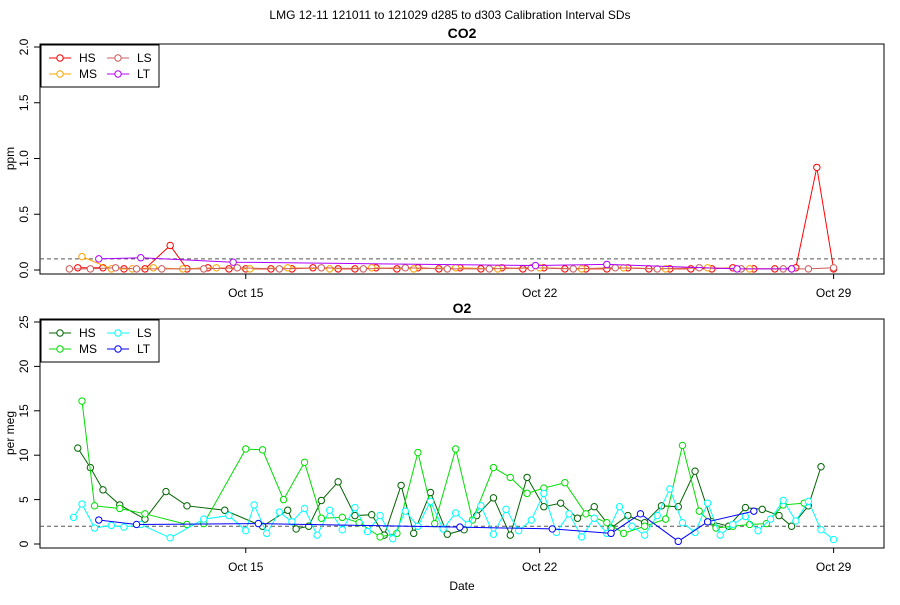 The image size is (900, 605). What do you see at coordinates (24, 366) in the screenshot?
I see `y-tick-label: 20` at bounding box center [24, 366].